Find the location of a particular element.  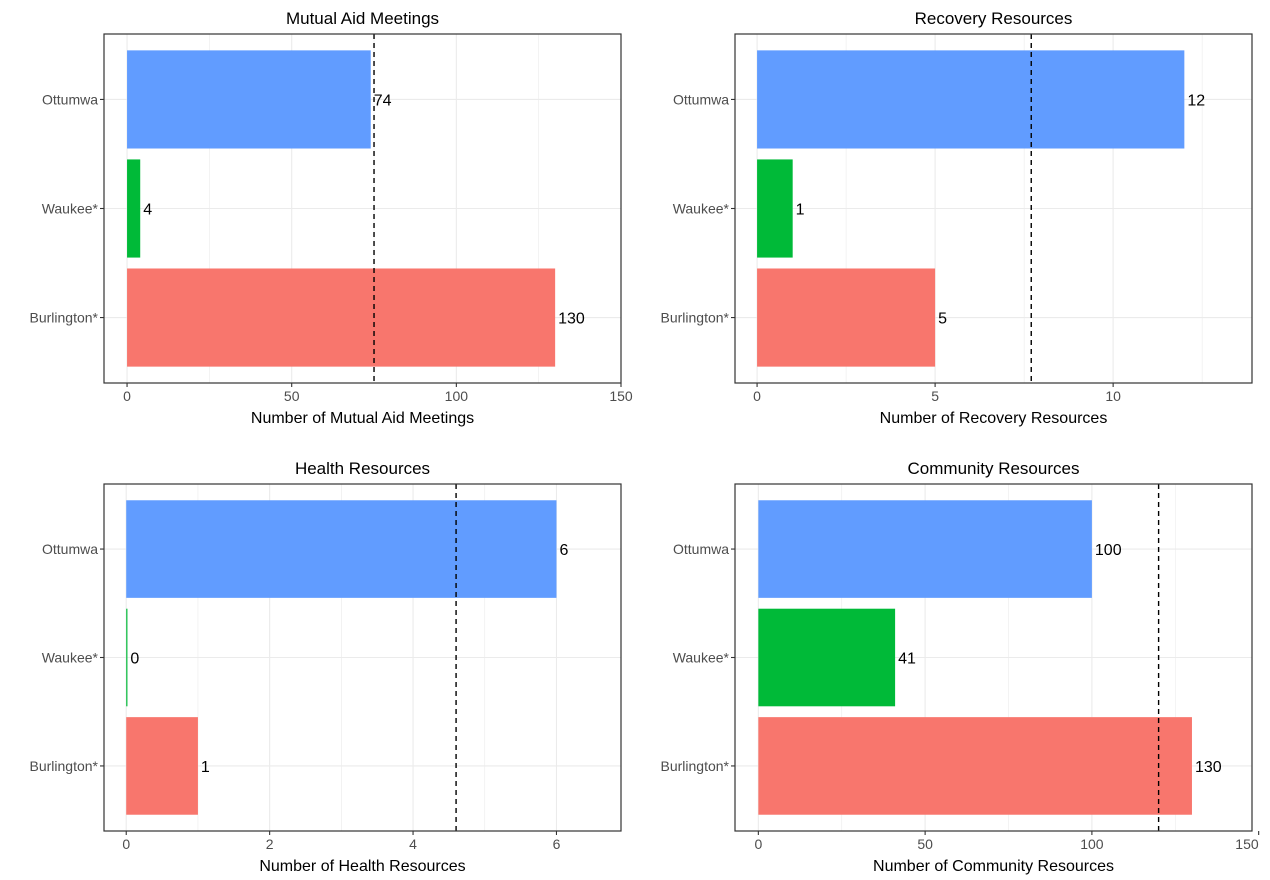

bar-value-label: 12 is located at coordinates (1196, 100).